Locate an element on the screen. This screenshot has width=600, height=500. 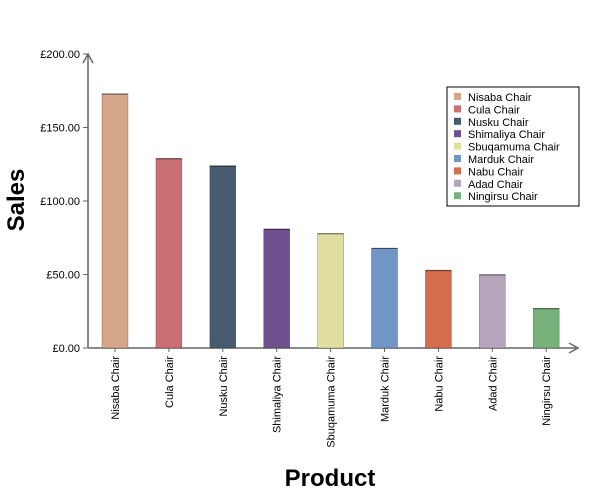
y-axis: £0.00 £50.00 £100.00 £150.00 £200.00 is located at coordinates (67, 202).